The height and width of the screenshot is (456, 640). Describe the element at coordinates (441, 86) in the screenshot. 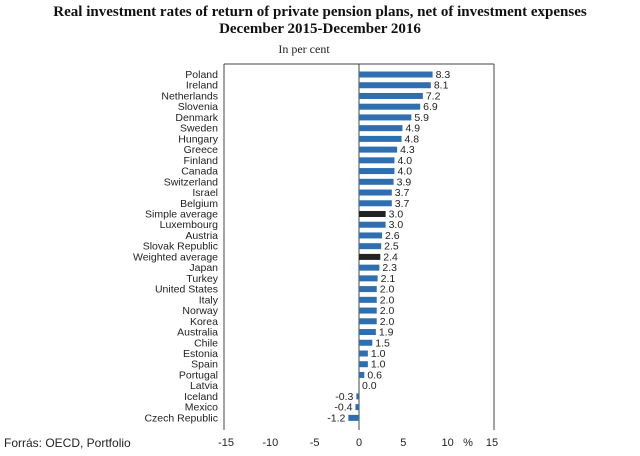

I see `data-label: 8.1` at that location.